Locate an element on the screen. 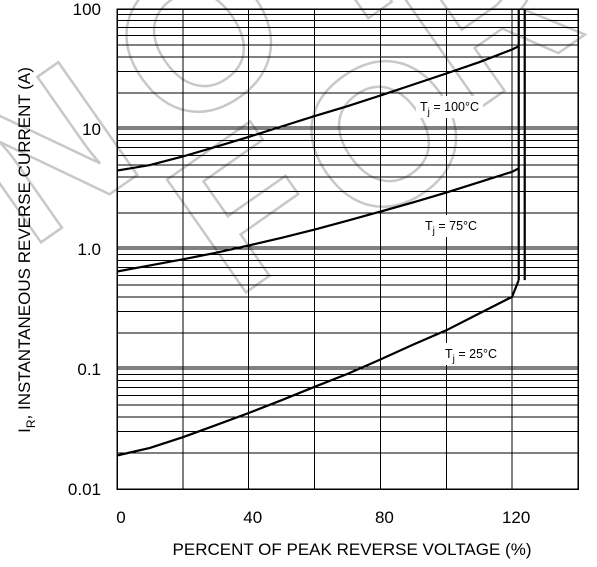 The image size is (597, 567). curve-label-text: Tj = 25°C is located at coordinates (471, 356).